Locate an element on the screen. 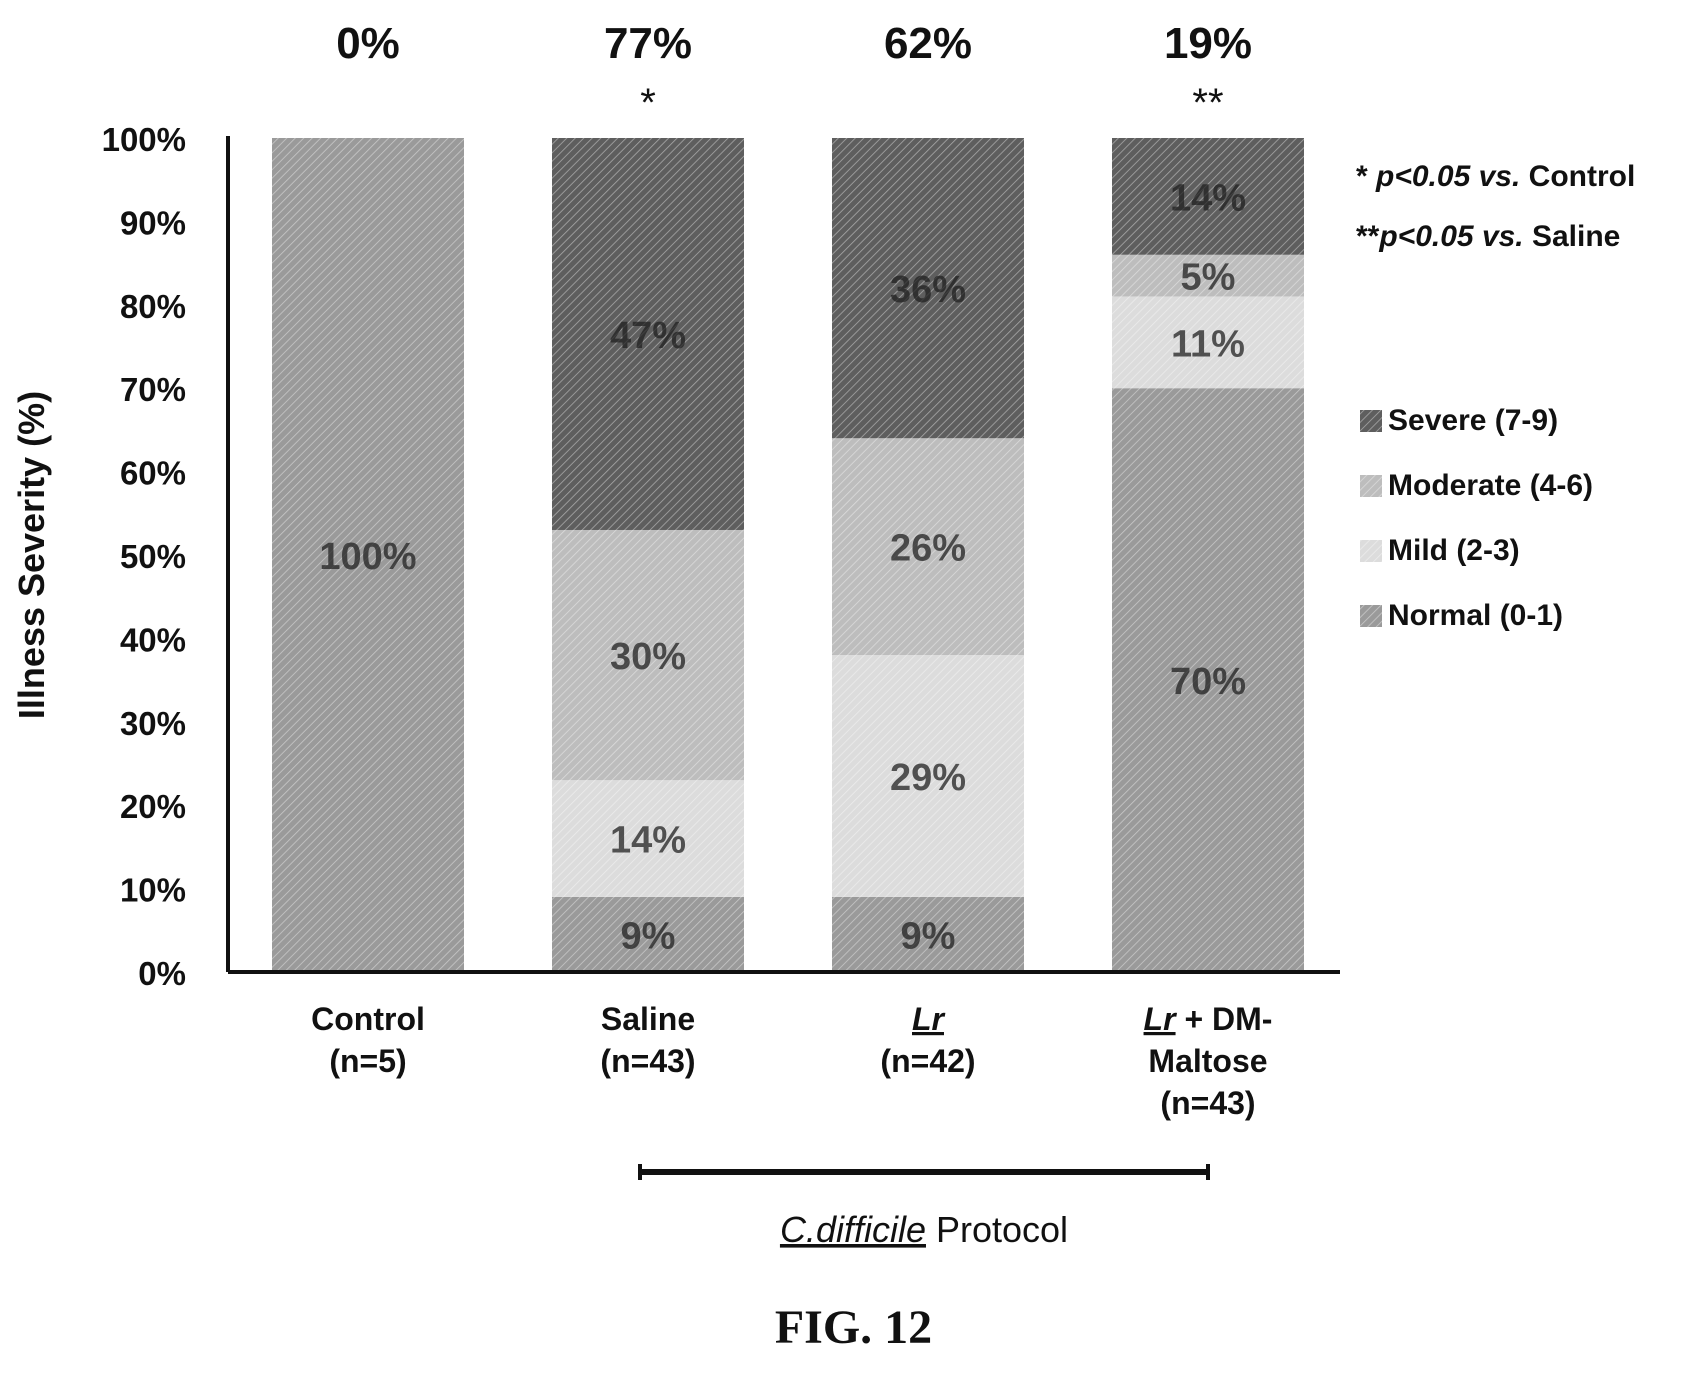 The width and height of the screenshot is (1707, 1392). y-tick-label: 10% is located at coordinates (153, 890).